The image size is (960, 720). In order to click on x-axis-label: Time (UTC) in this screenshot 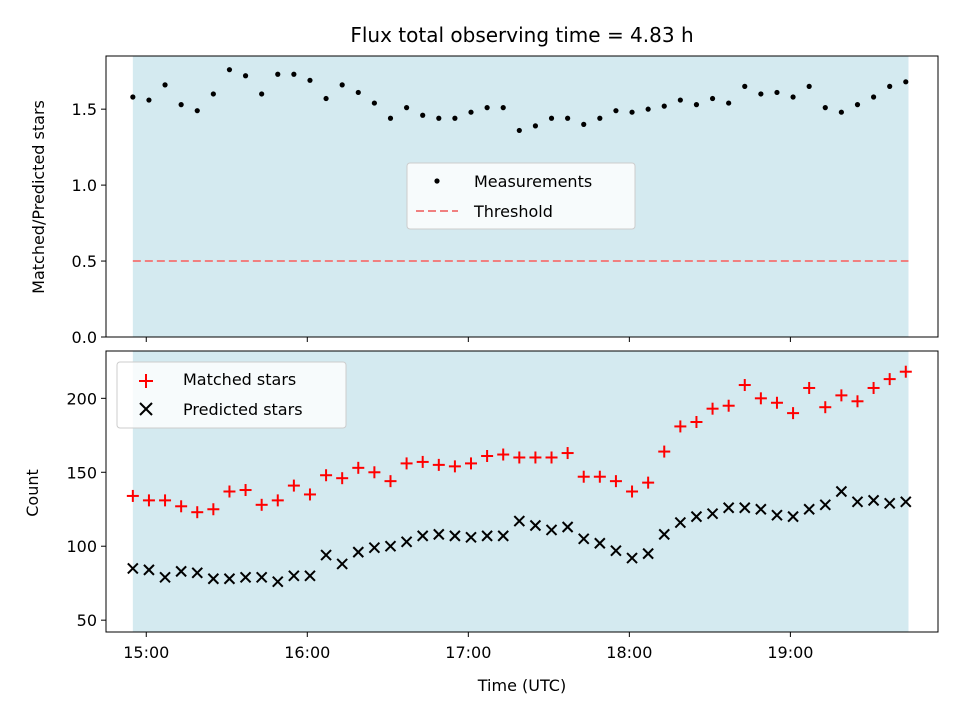, I will do `click(521, 685)`.